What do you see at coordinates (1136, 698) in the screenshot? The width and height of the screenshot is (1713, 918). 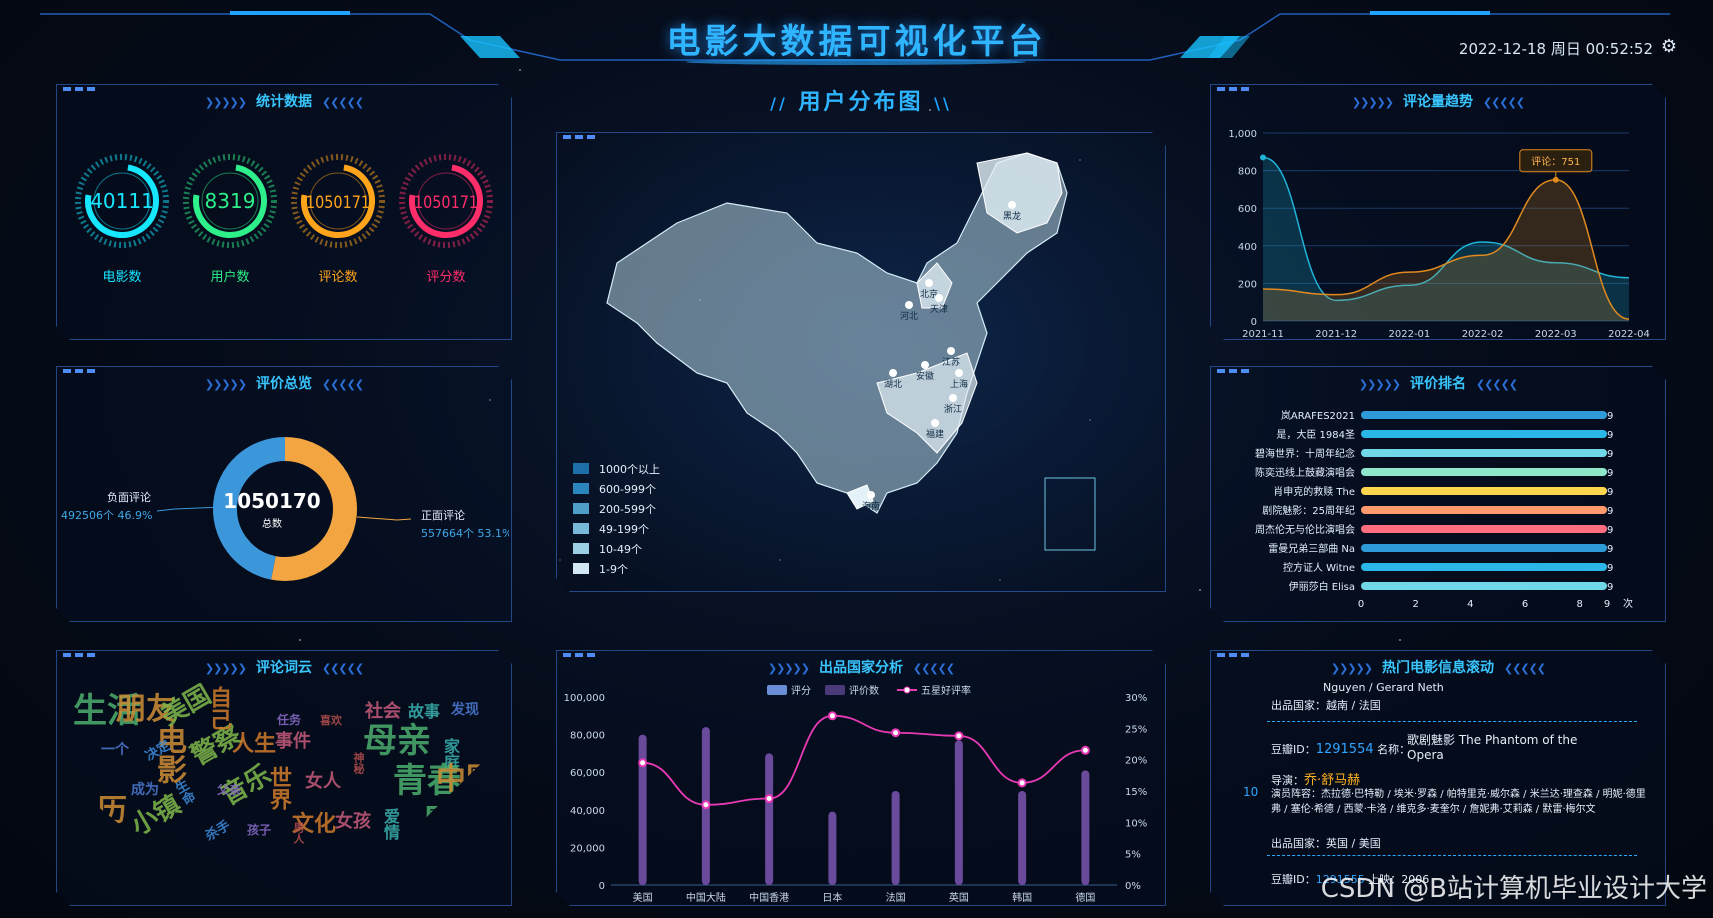 I see `country-right-tick: 30%` at bounding box center [1136, 698].